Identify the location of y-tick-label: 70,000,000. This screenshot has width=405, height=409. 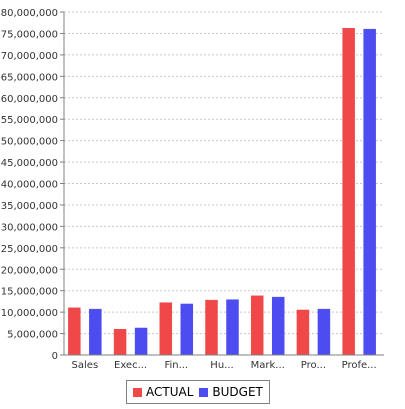
(29, 56).